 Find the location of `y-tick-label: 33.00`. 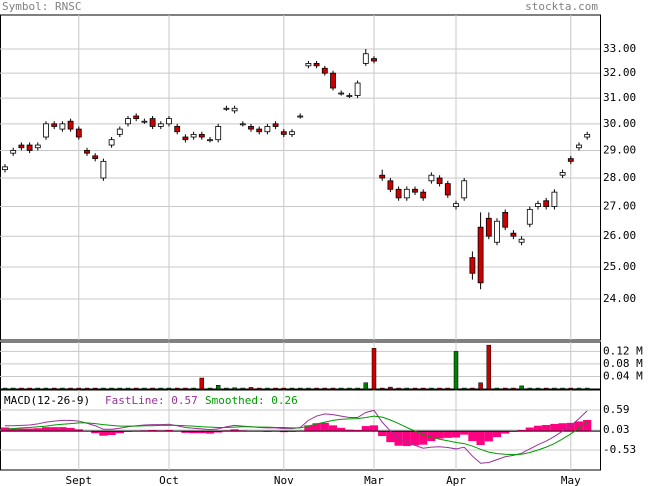

y-tick-label: 33.00 is located at coordinates (619, 48).